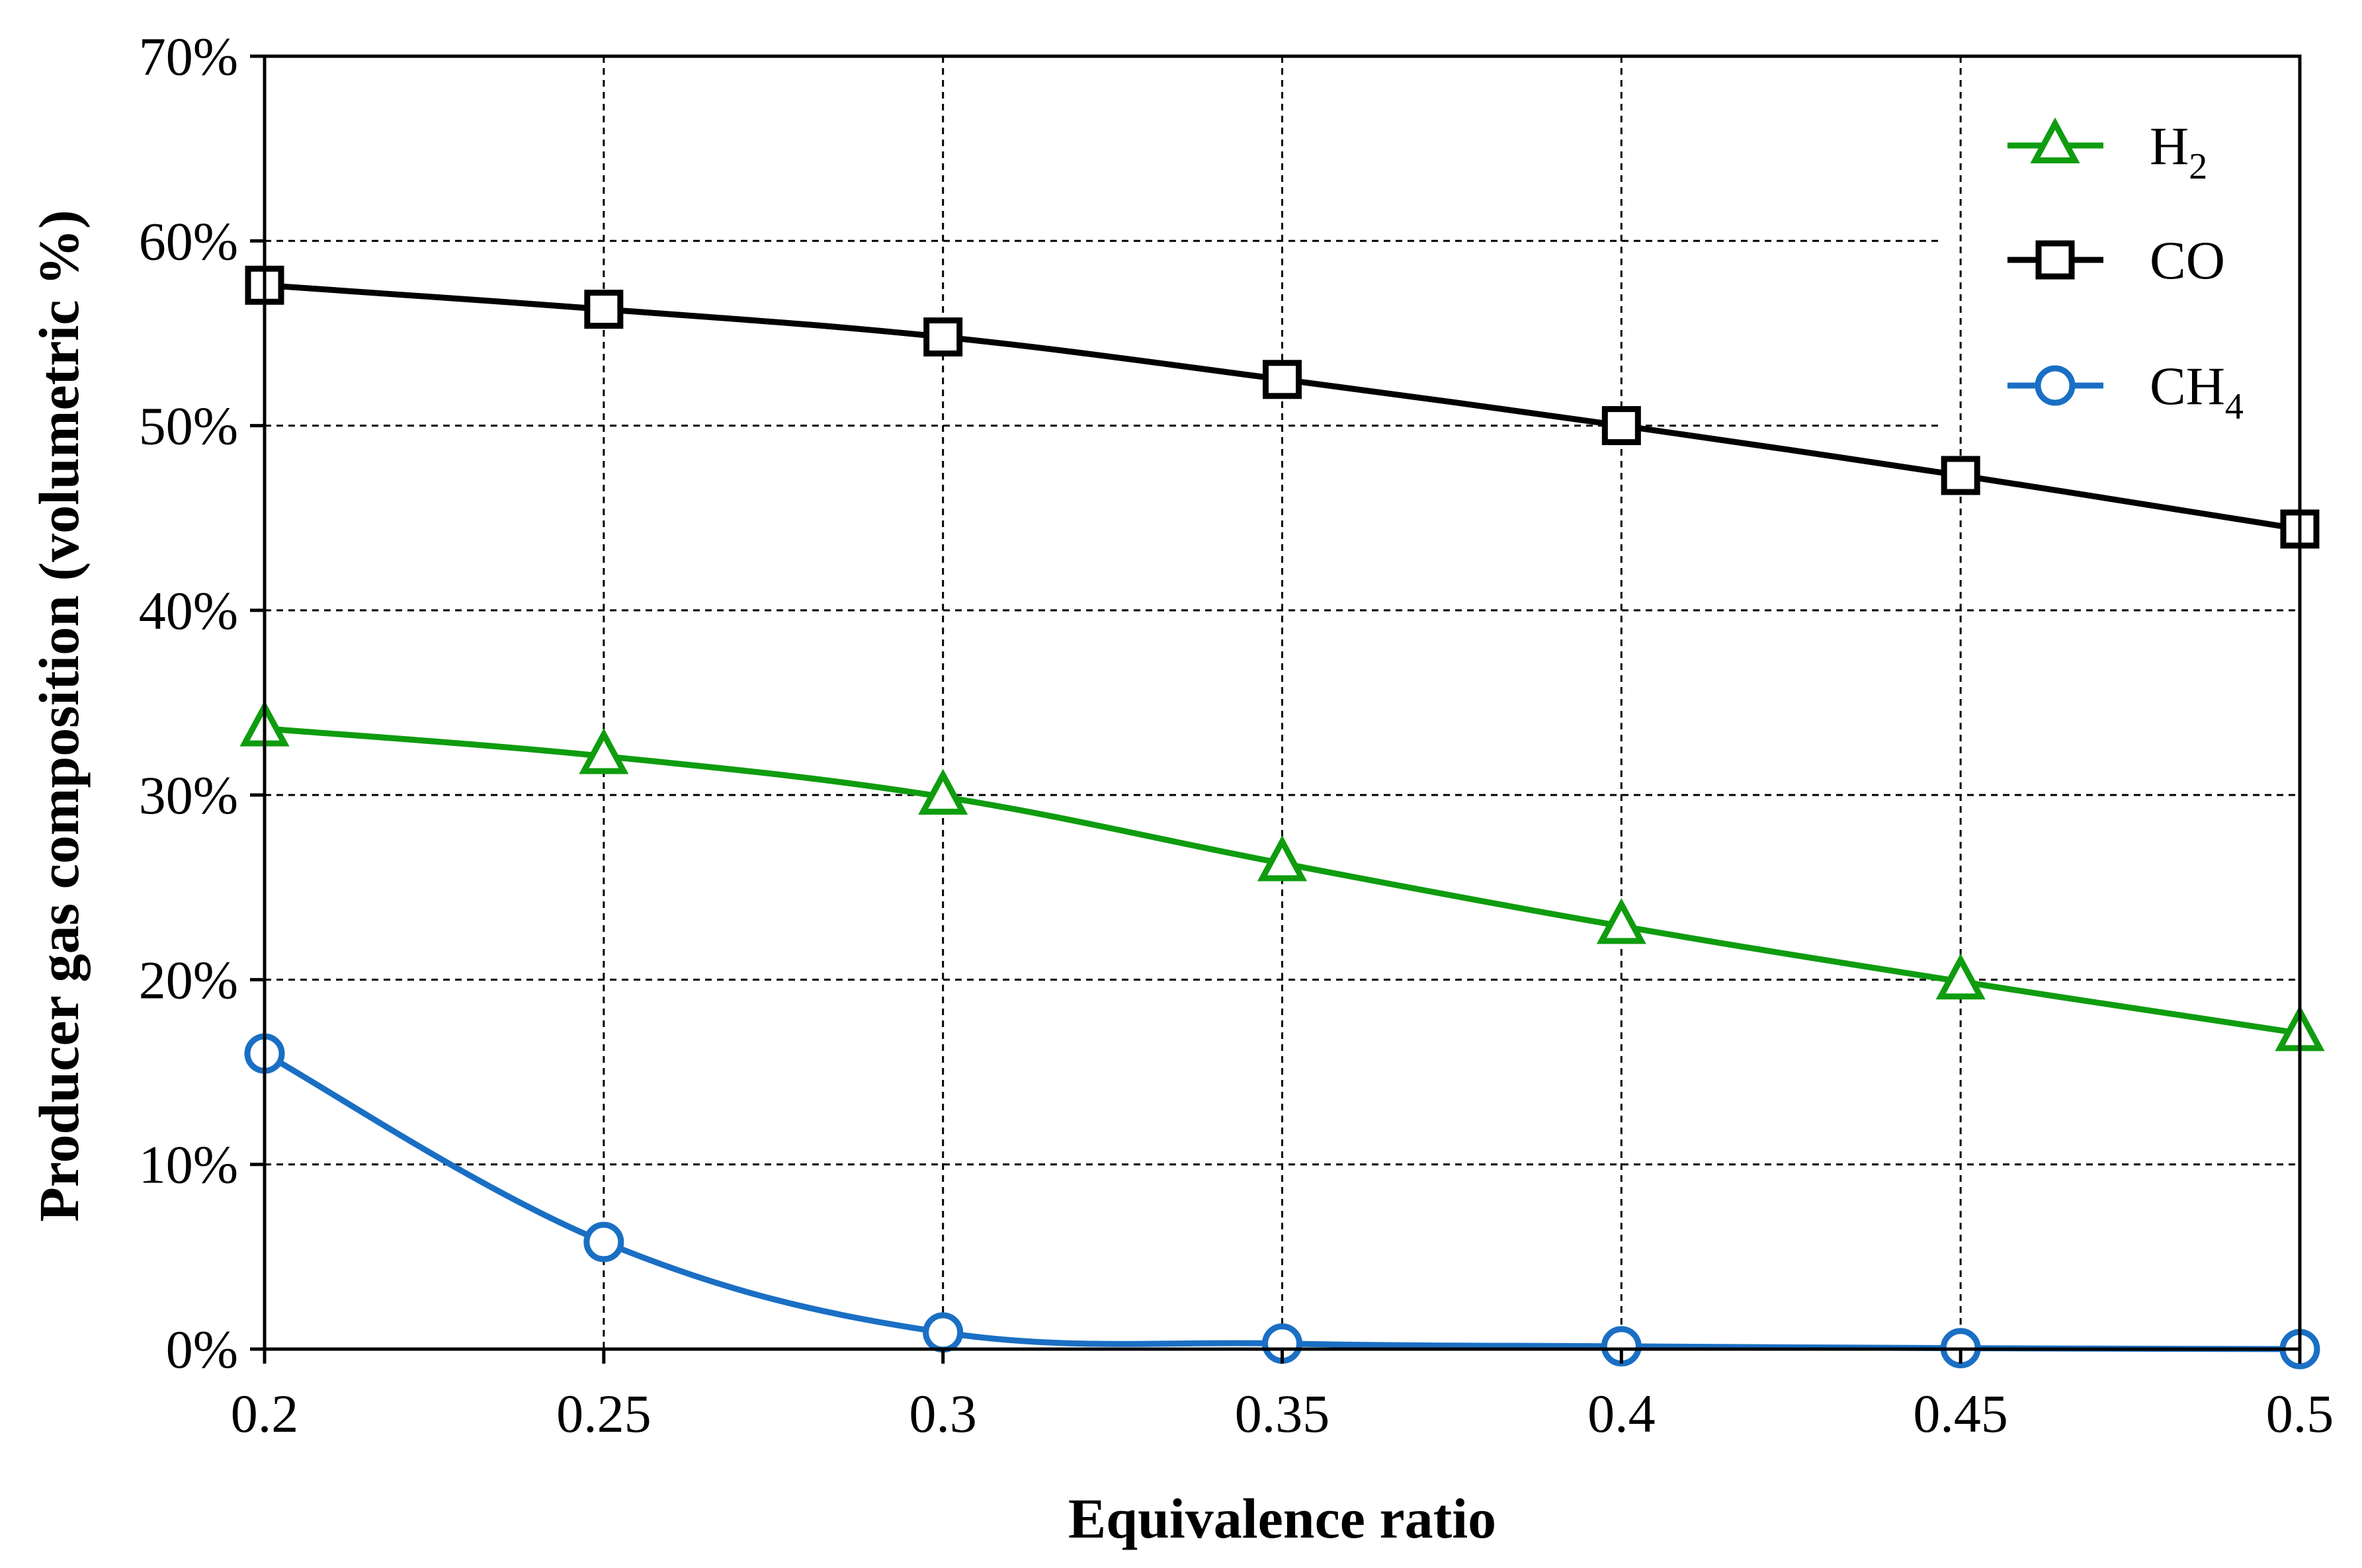 This screenshot has height=1568, width=2362. What do you see at coordinates (188, 611) in the screenshot?
I see `y-tick-label: 40%` at bounding box center [188, 611].